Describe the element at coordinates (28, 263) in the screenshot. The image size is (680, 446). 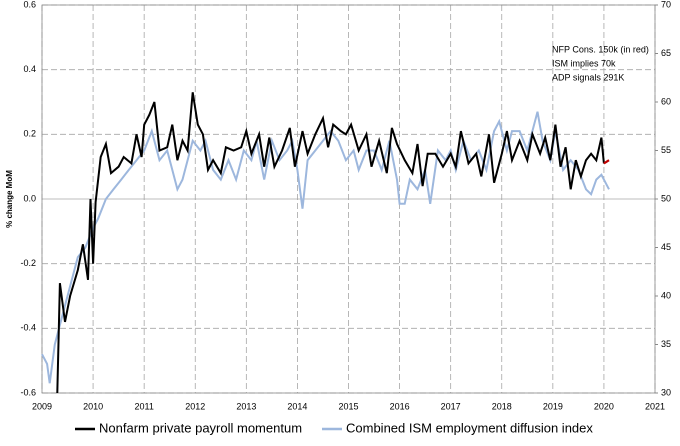
I see `y-tick-label: -0.2` at that location.